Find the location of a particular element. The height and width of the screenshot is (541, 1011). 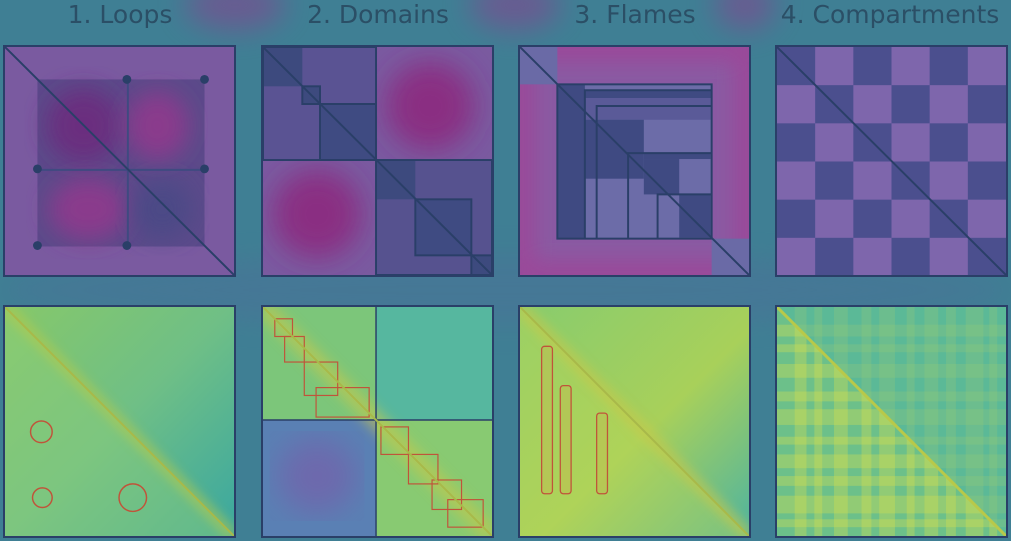

heading-number: 3. is located at coordinates (586, 14).